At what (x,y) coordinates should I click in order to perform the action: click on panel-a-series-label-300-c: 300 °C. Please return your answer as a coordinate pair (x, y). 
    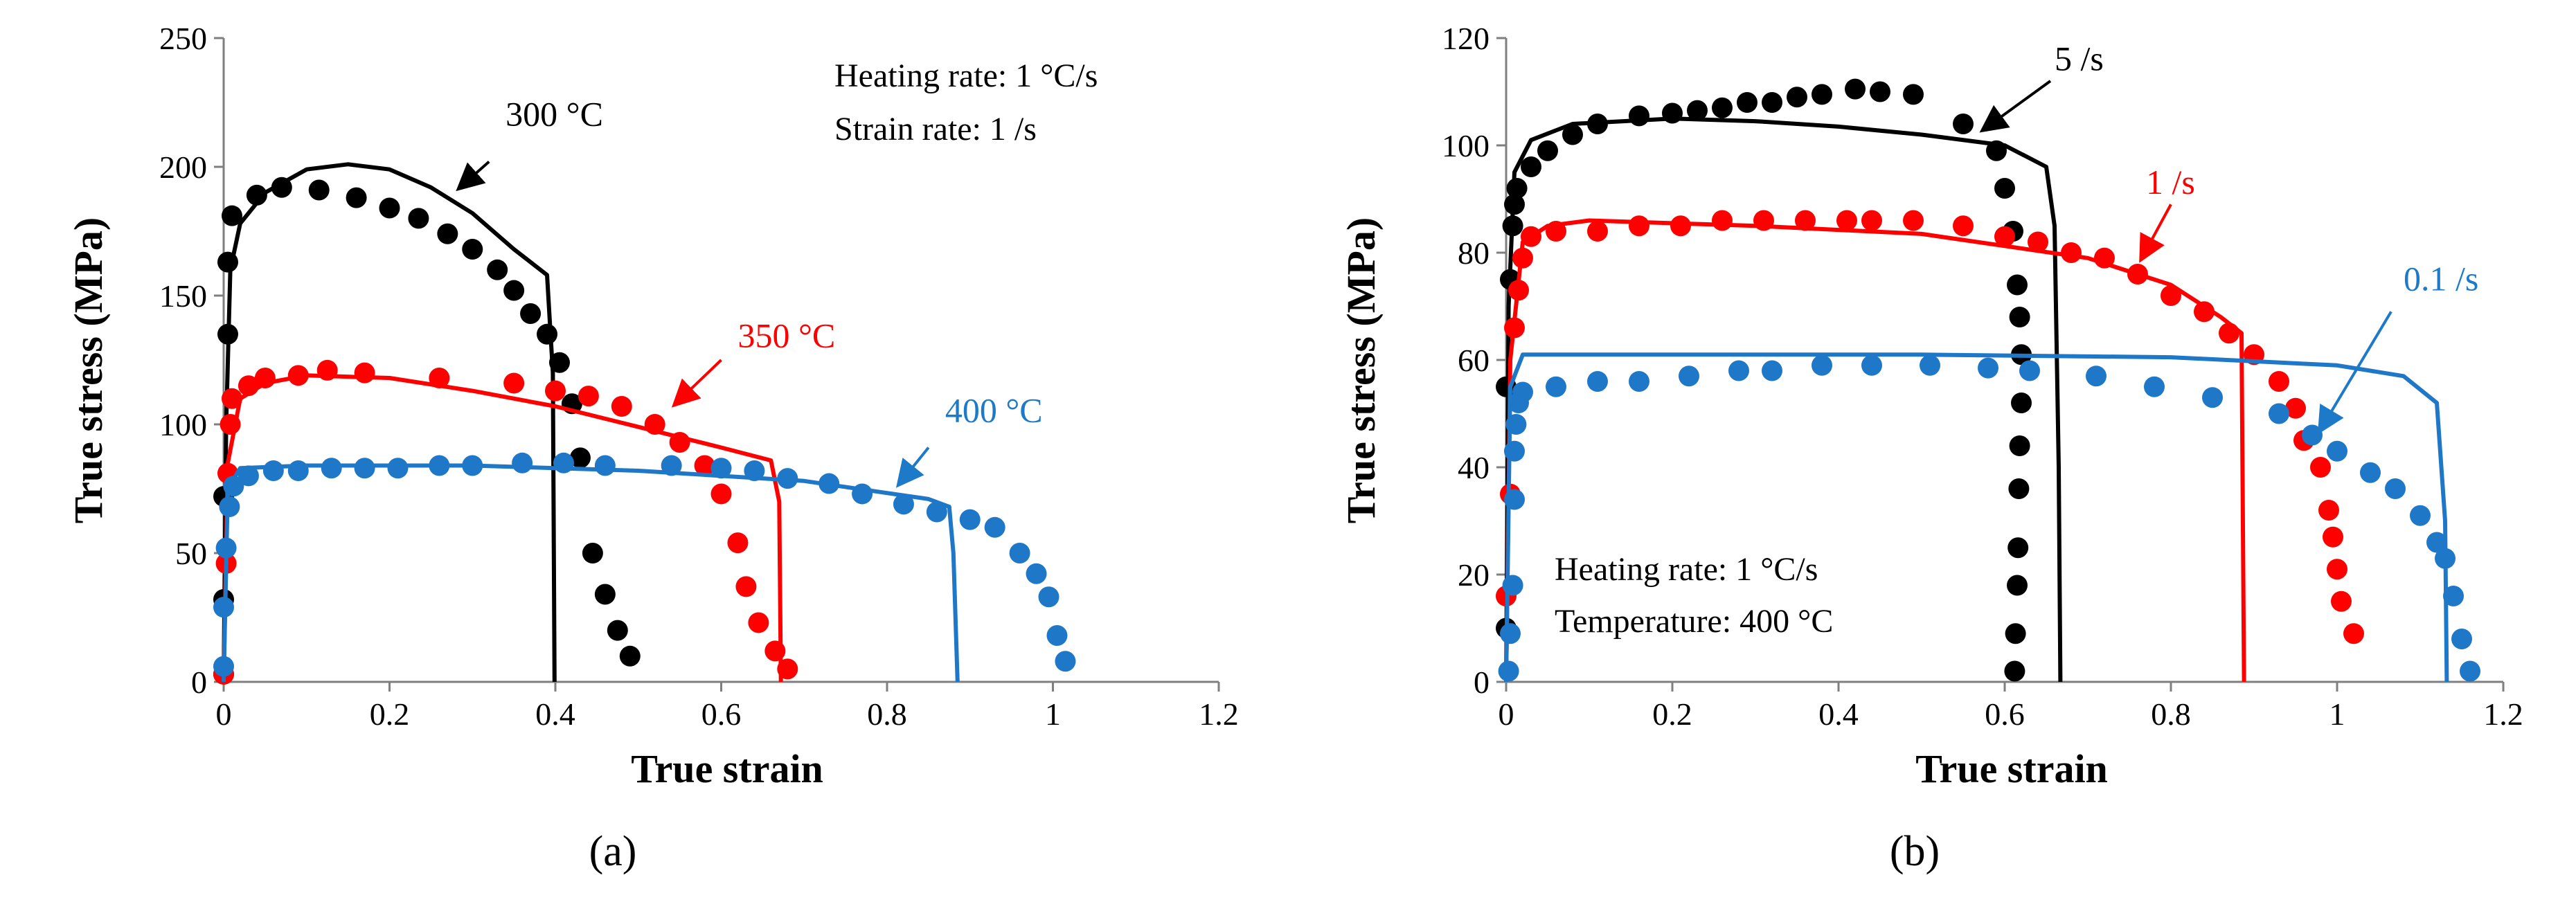
    Looking at the image, I should click on (554, 114).